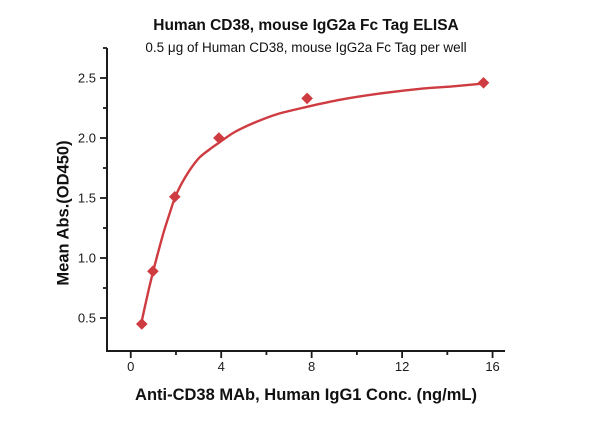  I want to click on x-tick-label: 12, so click(402, 366).